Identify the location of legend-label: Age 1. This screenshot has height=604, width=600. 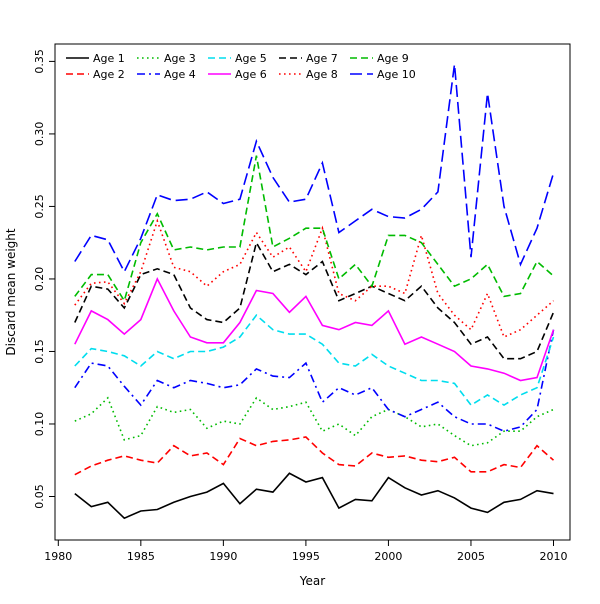
(109, 58).